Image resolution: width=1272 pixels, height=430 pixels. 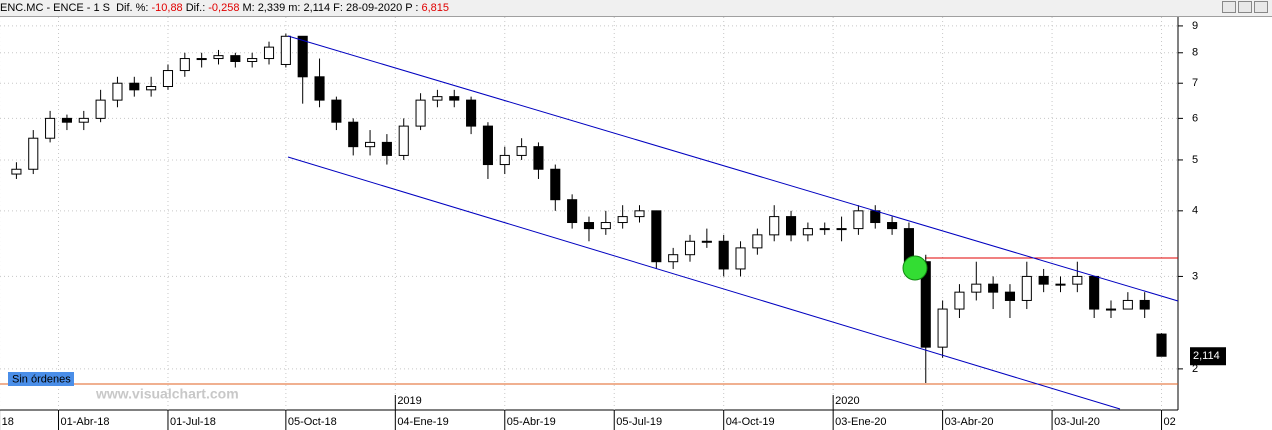 What do you see at coordinates (1229, 7) in the screenshot?
I see `minimize-button` at bounding box center [1229, 7].